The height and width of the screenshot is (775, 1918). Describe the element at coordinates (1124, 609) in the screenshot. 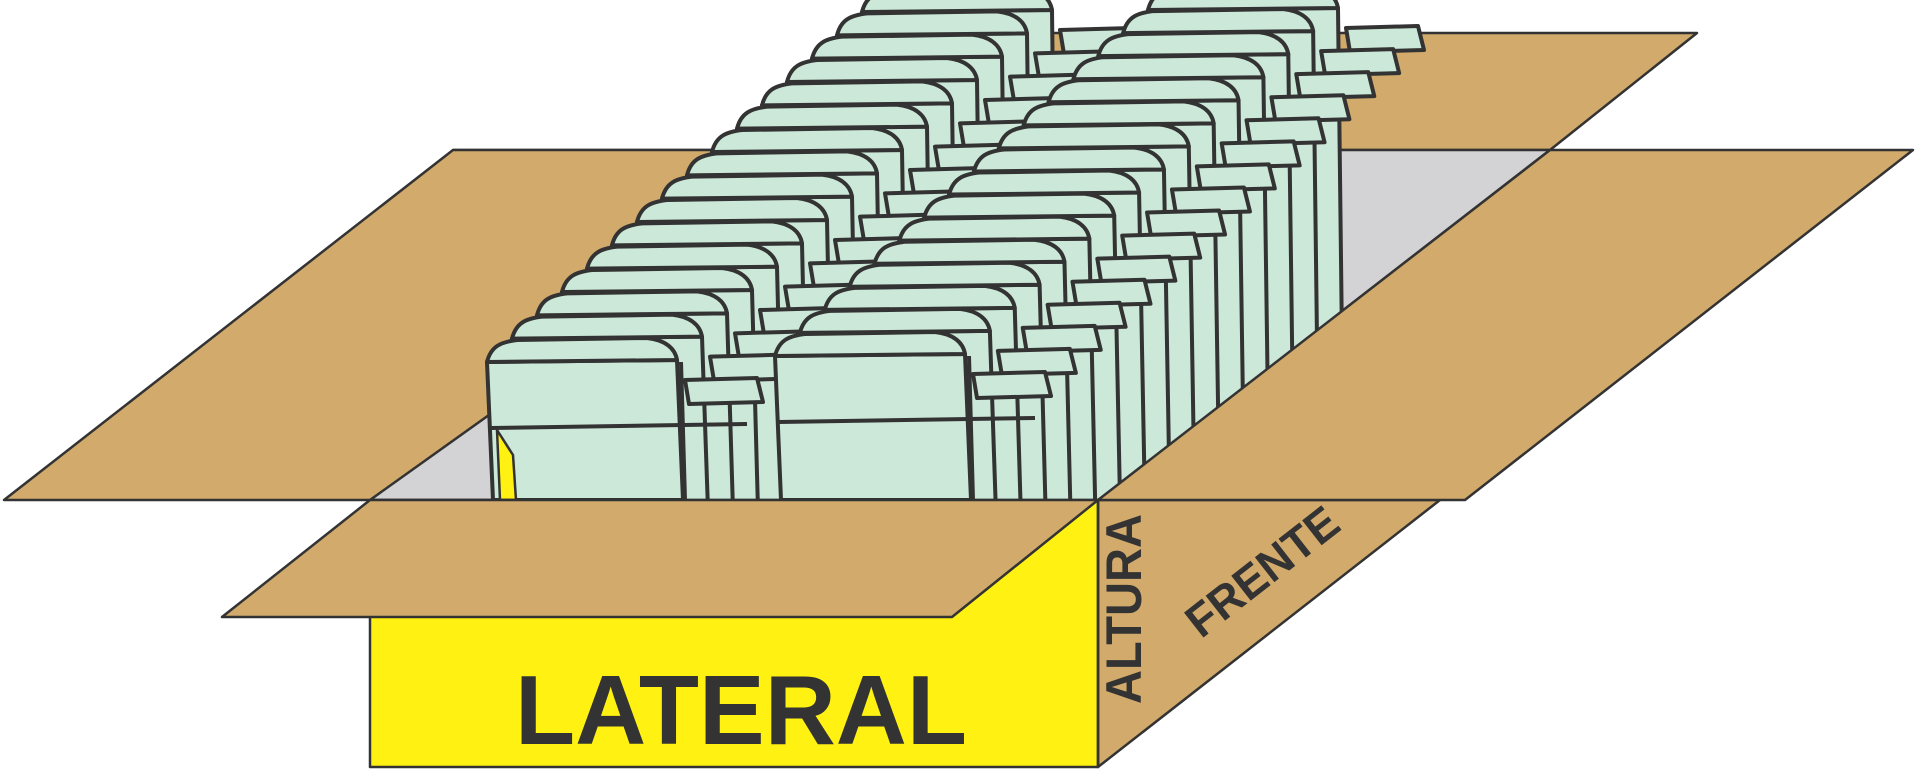

I see `height-label: ALTURA` at that location.